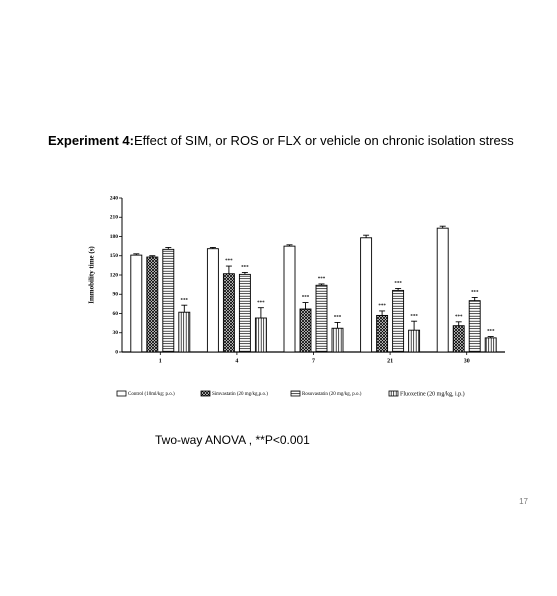 This screenshot has width=557, height=596. Describe the element at coordinates (313, 361) in the screenshot. I see `x-tick-label: 7` at that location.